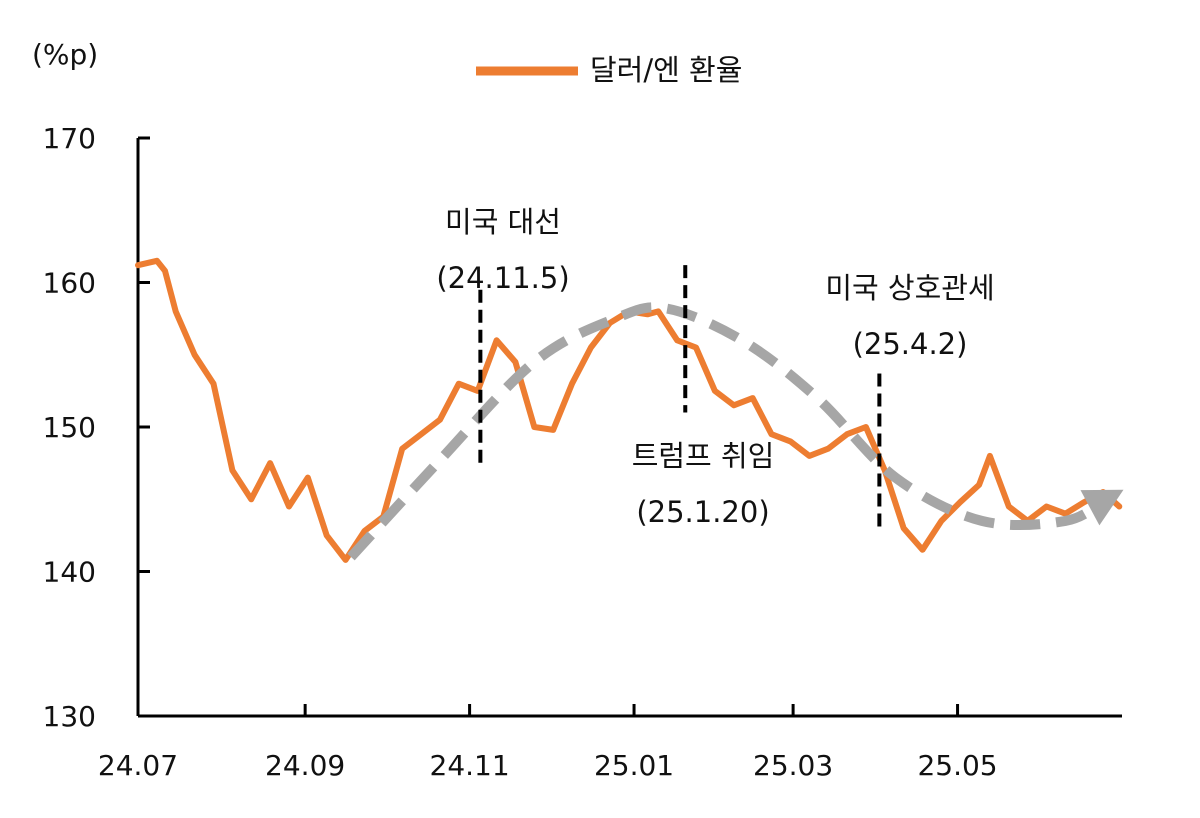 Image resolution: width=1200 pixels, height=818 pixels. I want to click on x-tick-label: 25.05, so click(957, 765).